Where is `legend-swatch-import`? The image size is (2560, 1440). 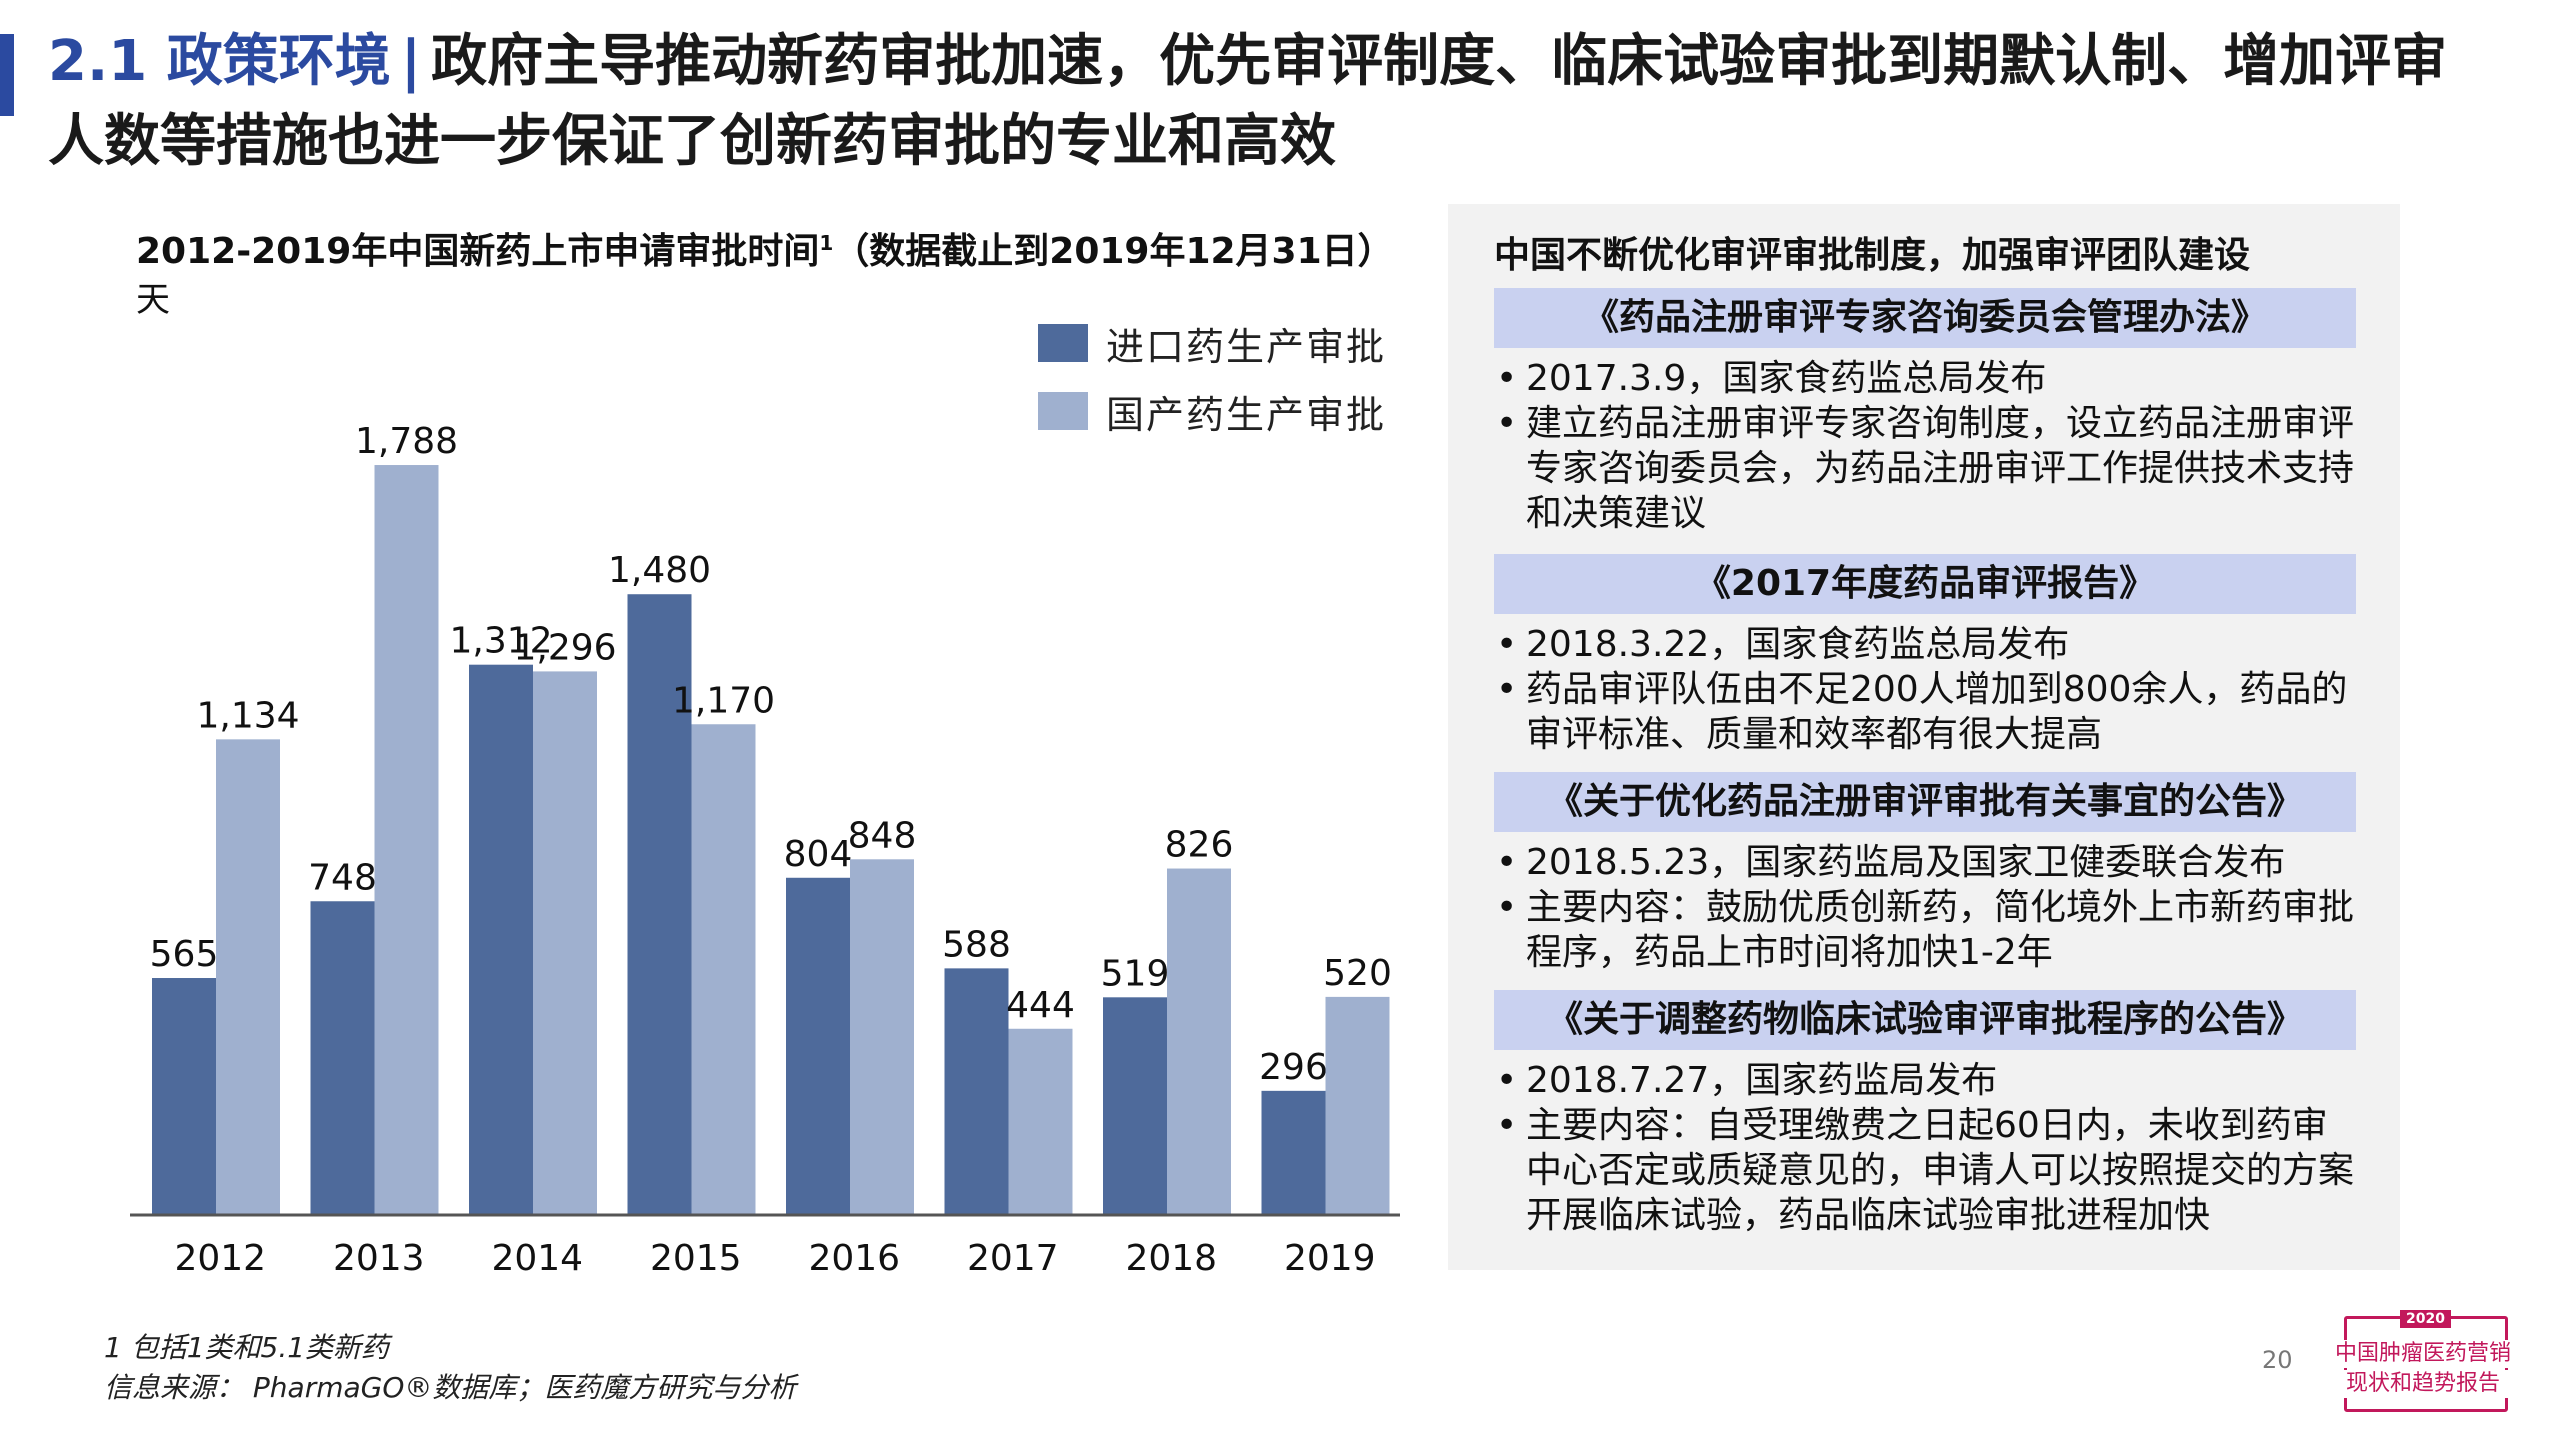 legend-swatch-import is located at coordinates (1063, 343).